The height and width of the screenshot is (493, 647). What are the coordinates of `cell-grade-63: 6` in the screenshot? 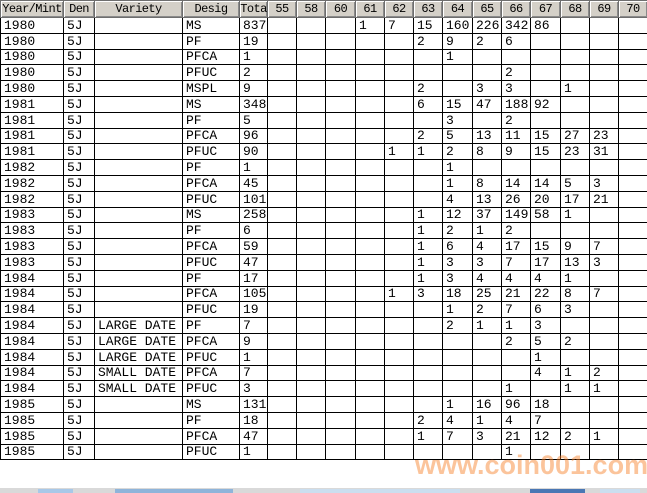 It's located at (428, 104).